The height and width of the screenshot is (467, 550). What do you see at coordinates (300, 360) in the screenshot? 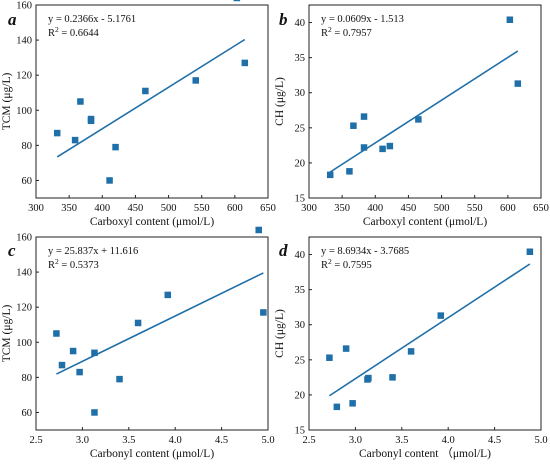
I see `y-tick-label: 25` at bounding box center [300, 360].